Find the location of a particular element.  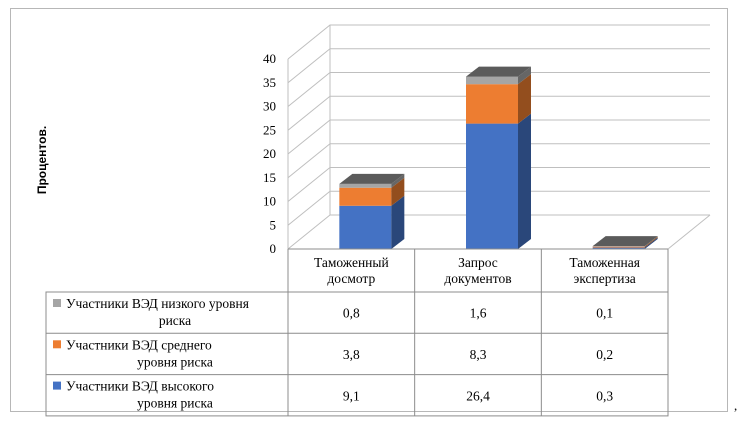

data-label-2-2: 0,1 is located at coordinates (604, 313).